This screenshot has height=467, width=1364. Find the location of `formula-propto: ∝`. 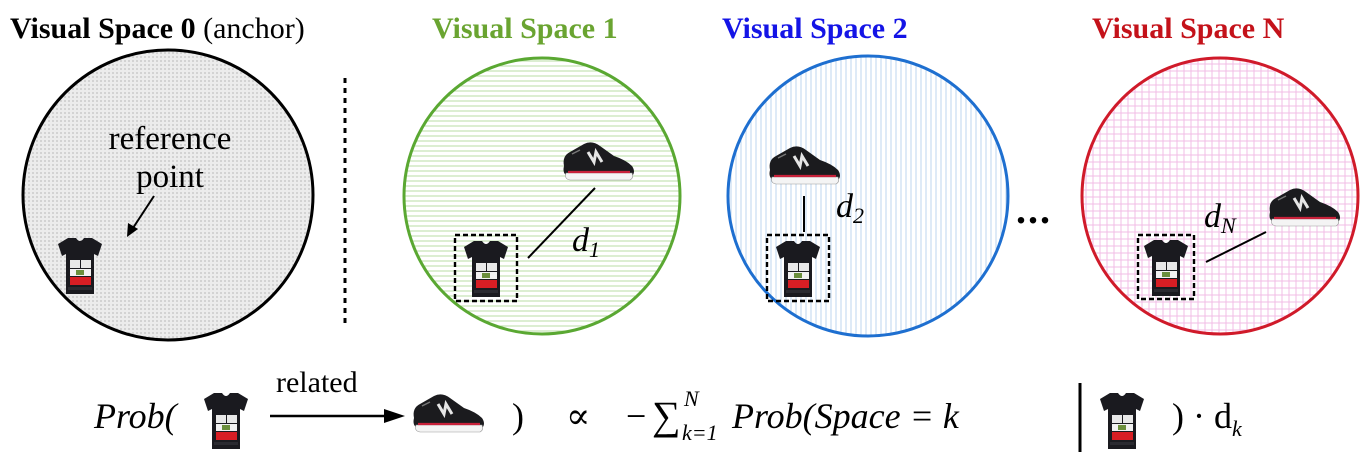

formula-propto: ∝ is located at coordinates (578, 416).